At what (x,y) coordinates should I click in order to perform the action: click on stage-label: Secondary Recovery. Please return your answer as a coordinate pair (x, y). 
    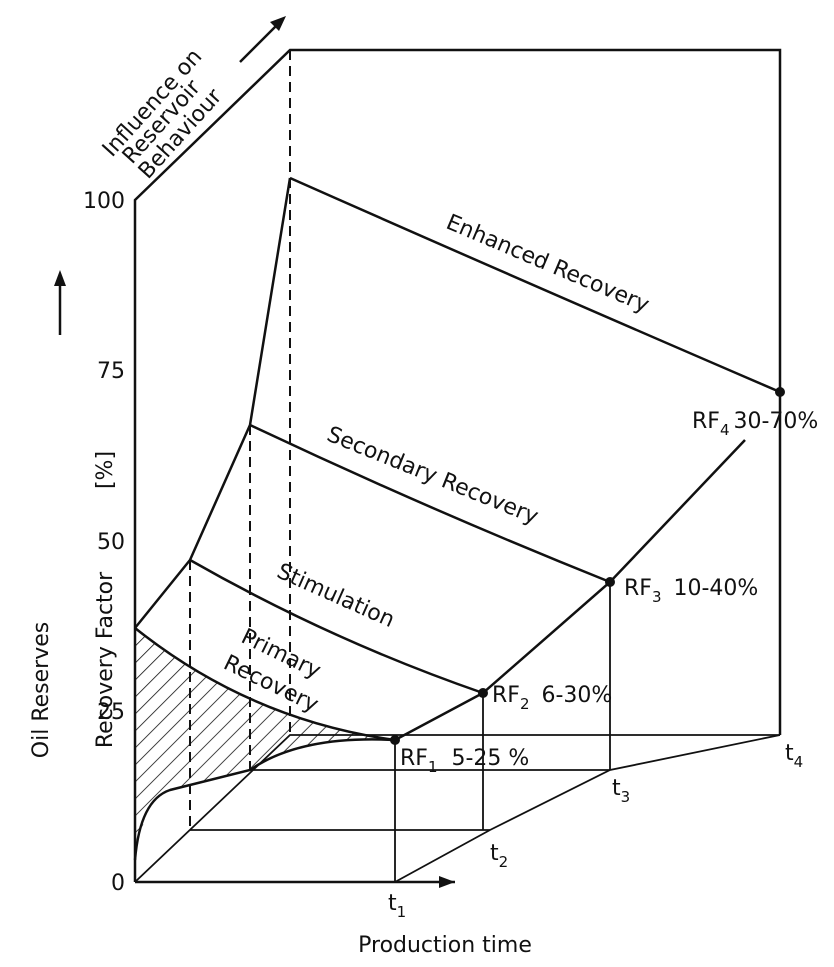
    Looking at the image, I should click on (432, 476).